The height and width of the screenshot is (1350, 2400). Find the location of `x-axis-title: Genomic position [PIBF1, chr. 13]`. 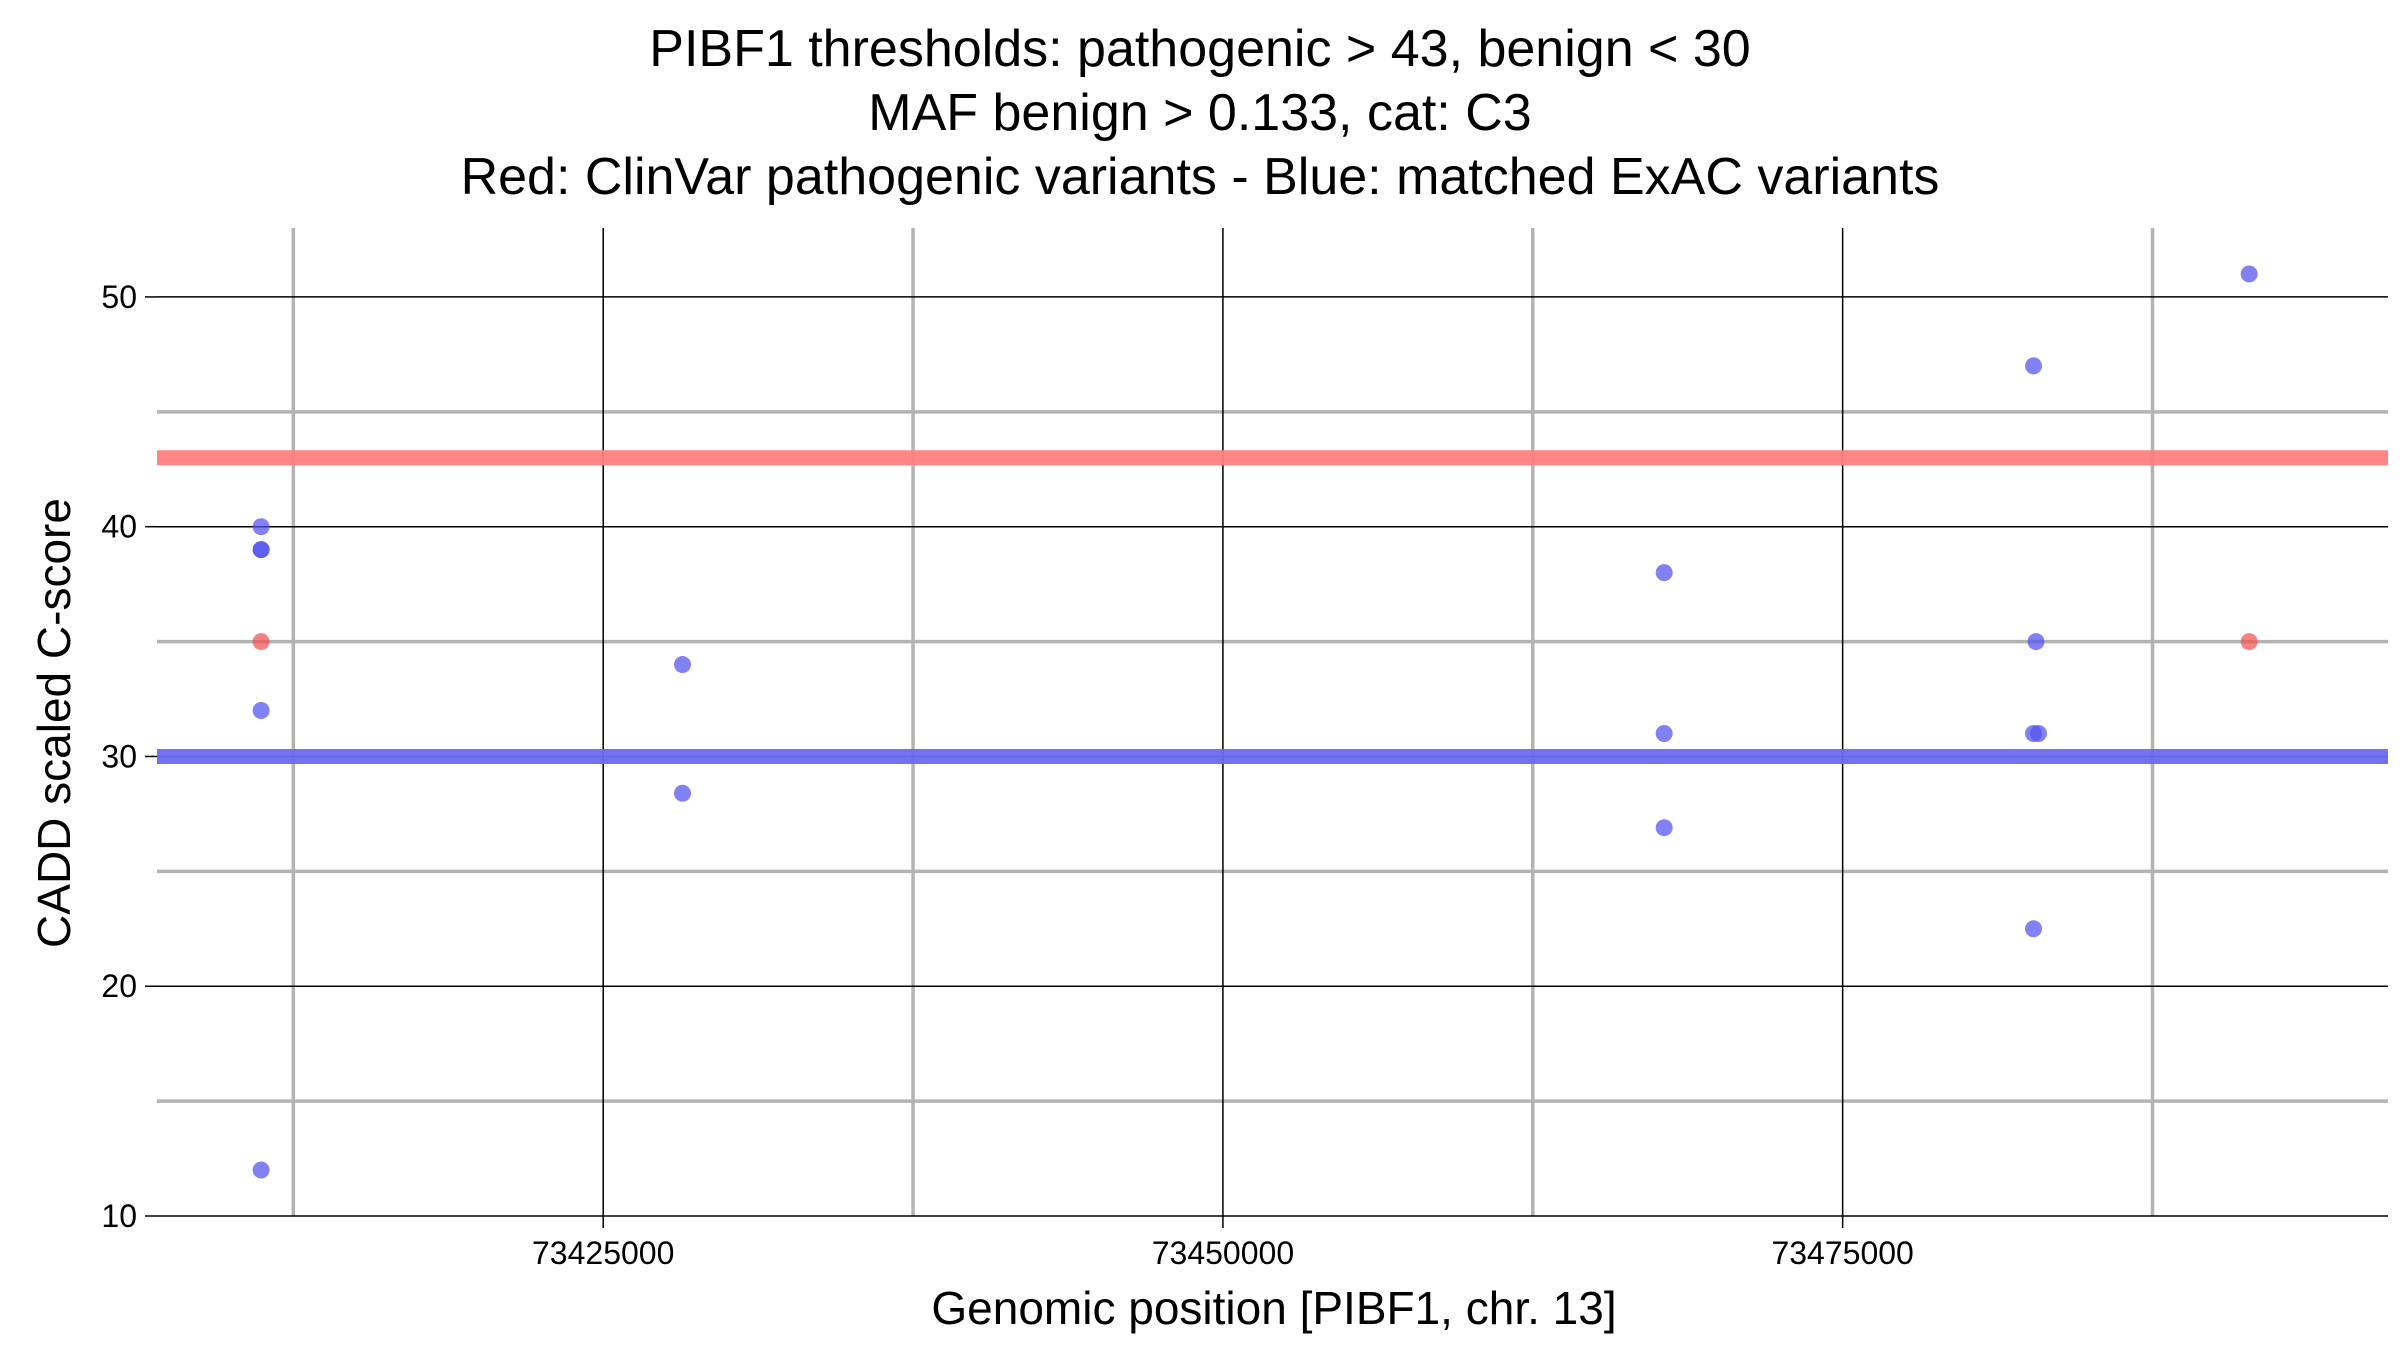

x-axis-title: Genomic position [PIBF1, chr. 13] is located at coordinates (1273, 1308).